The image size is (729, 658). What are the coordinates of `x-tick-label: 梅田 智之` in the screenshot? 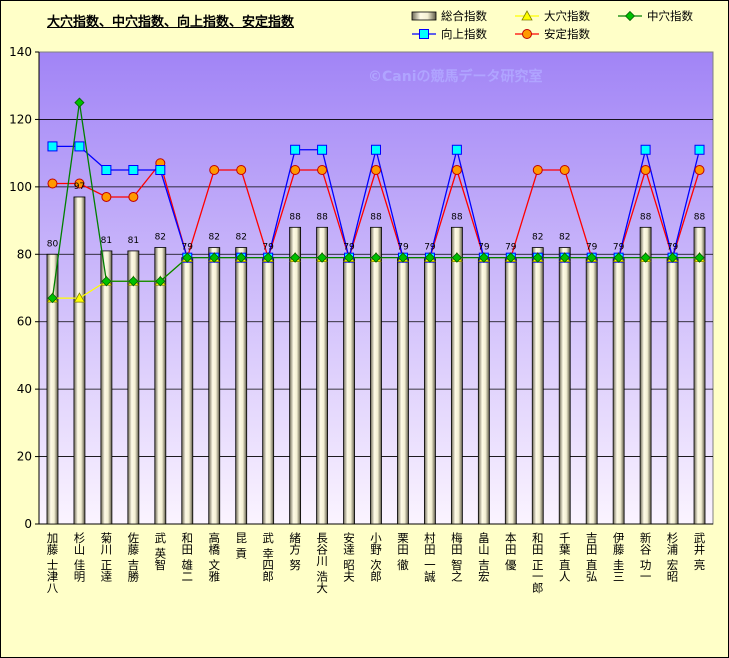 It's located at (457, 556).